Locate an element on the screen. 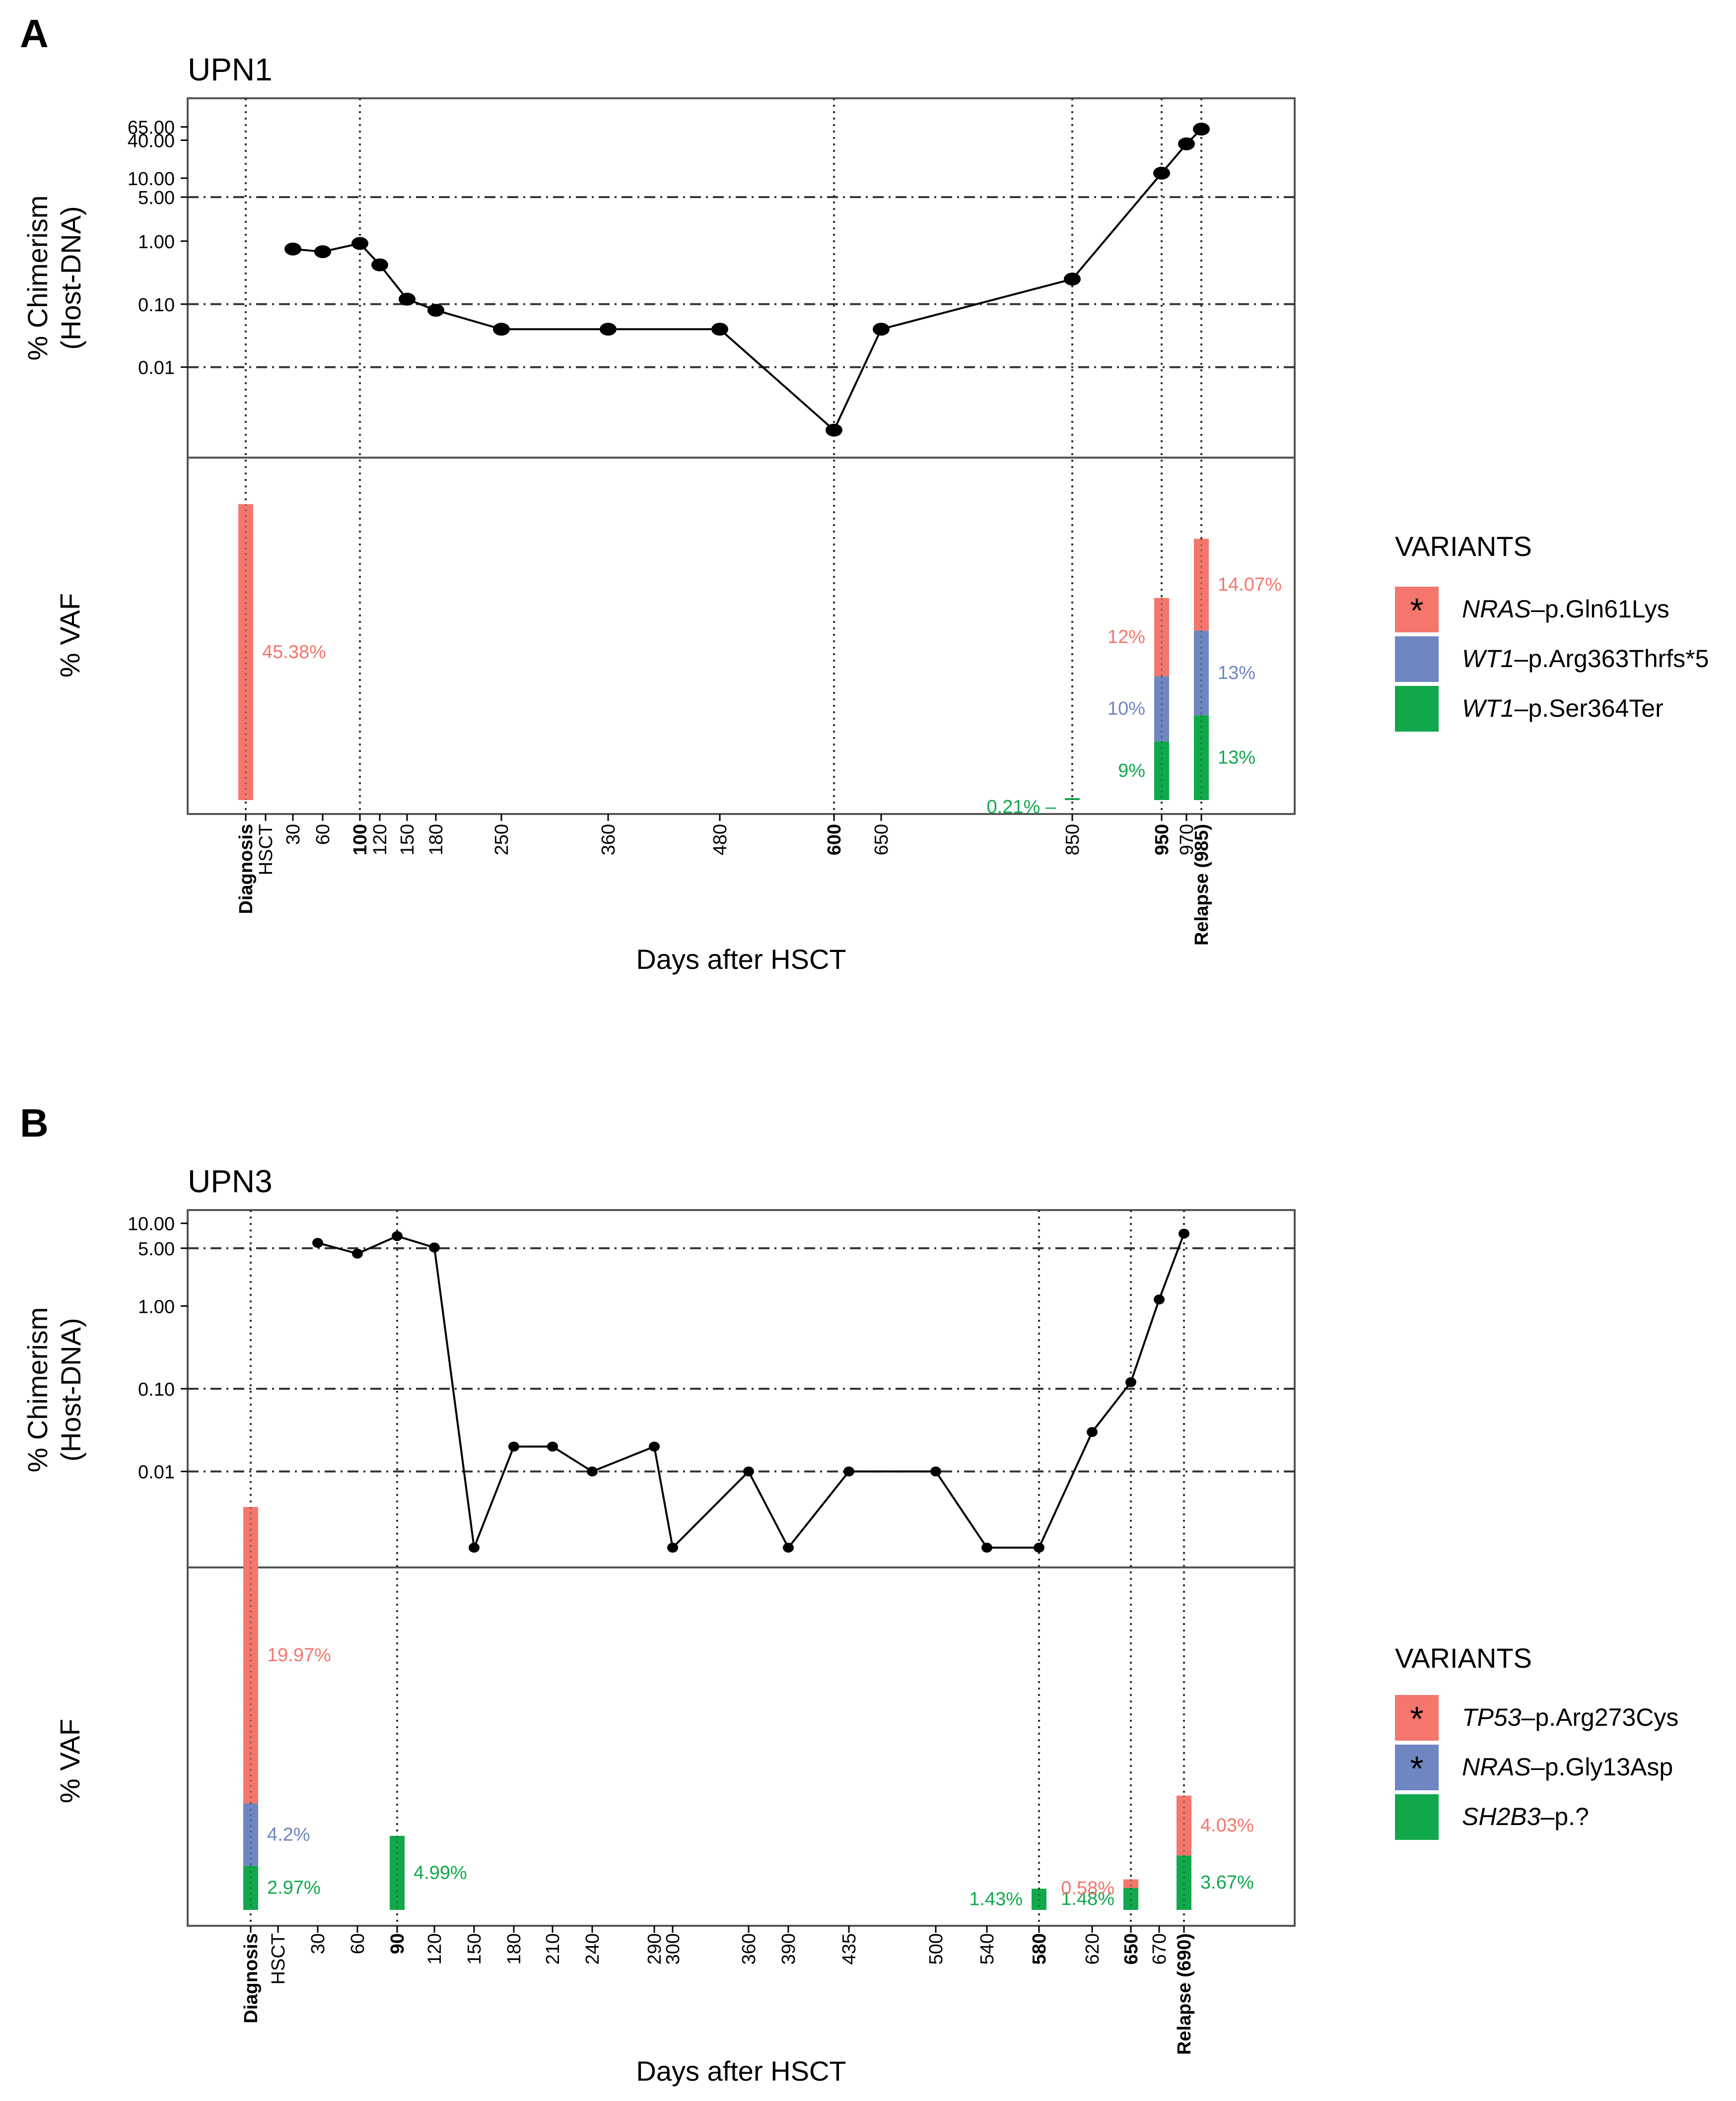  y-axis-label-chimerism: % Chimerism is located at coordinates (37, 278).